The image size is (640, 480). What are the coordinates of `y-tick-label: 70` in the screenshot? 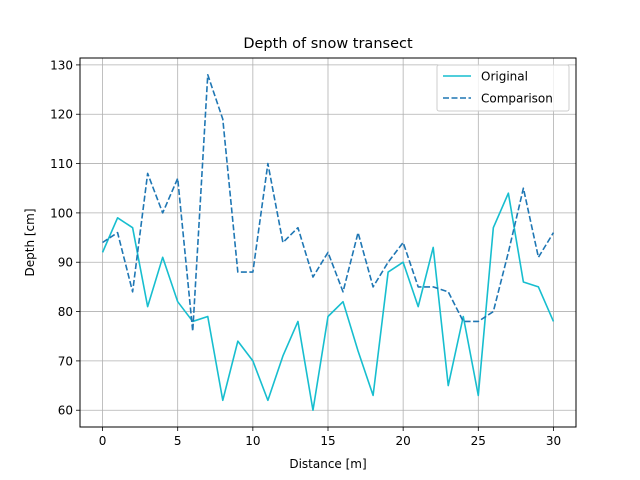 It's located at (65, 361).